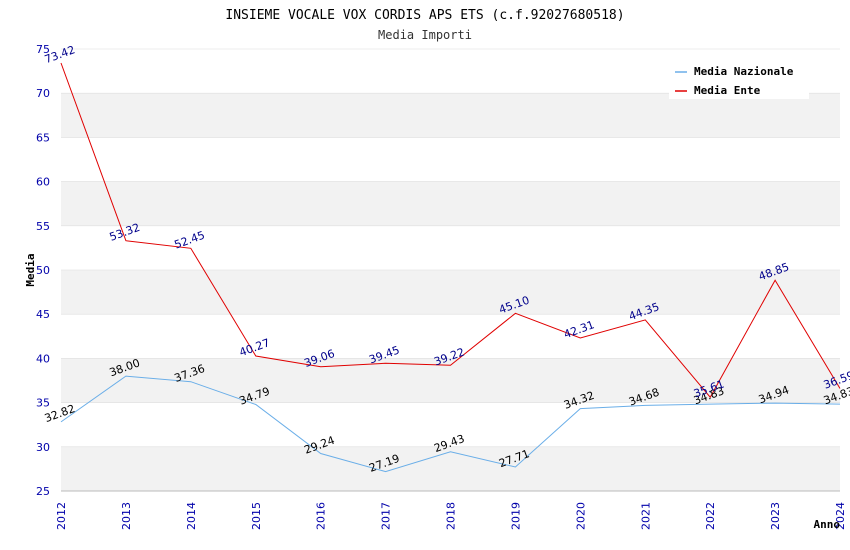 This screenshot has height=550, width=850. What do you see at coordinates (43, 226) in the screenshot?
I see `y-tick-label: 55` at bounding box center [43, 226].